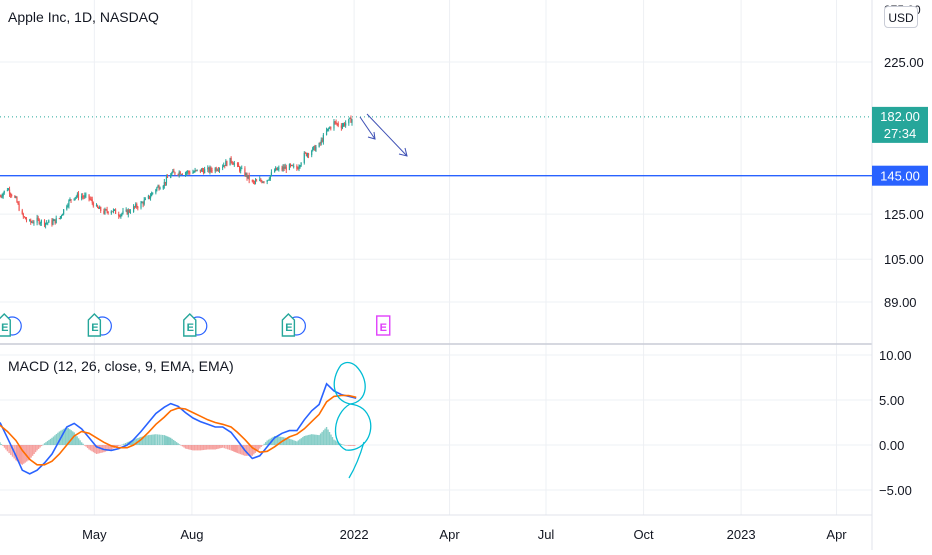 Image resolution: width=932 pixels, height=555 pixels. I want to click on support-price-tag: 145.00, so click(900, 175).